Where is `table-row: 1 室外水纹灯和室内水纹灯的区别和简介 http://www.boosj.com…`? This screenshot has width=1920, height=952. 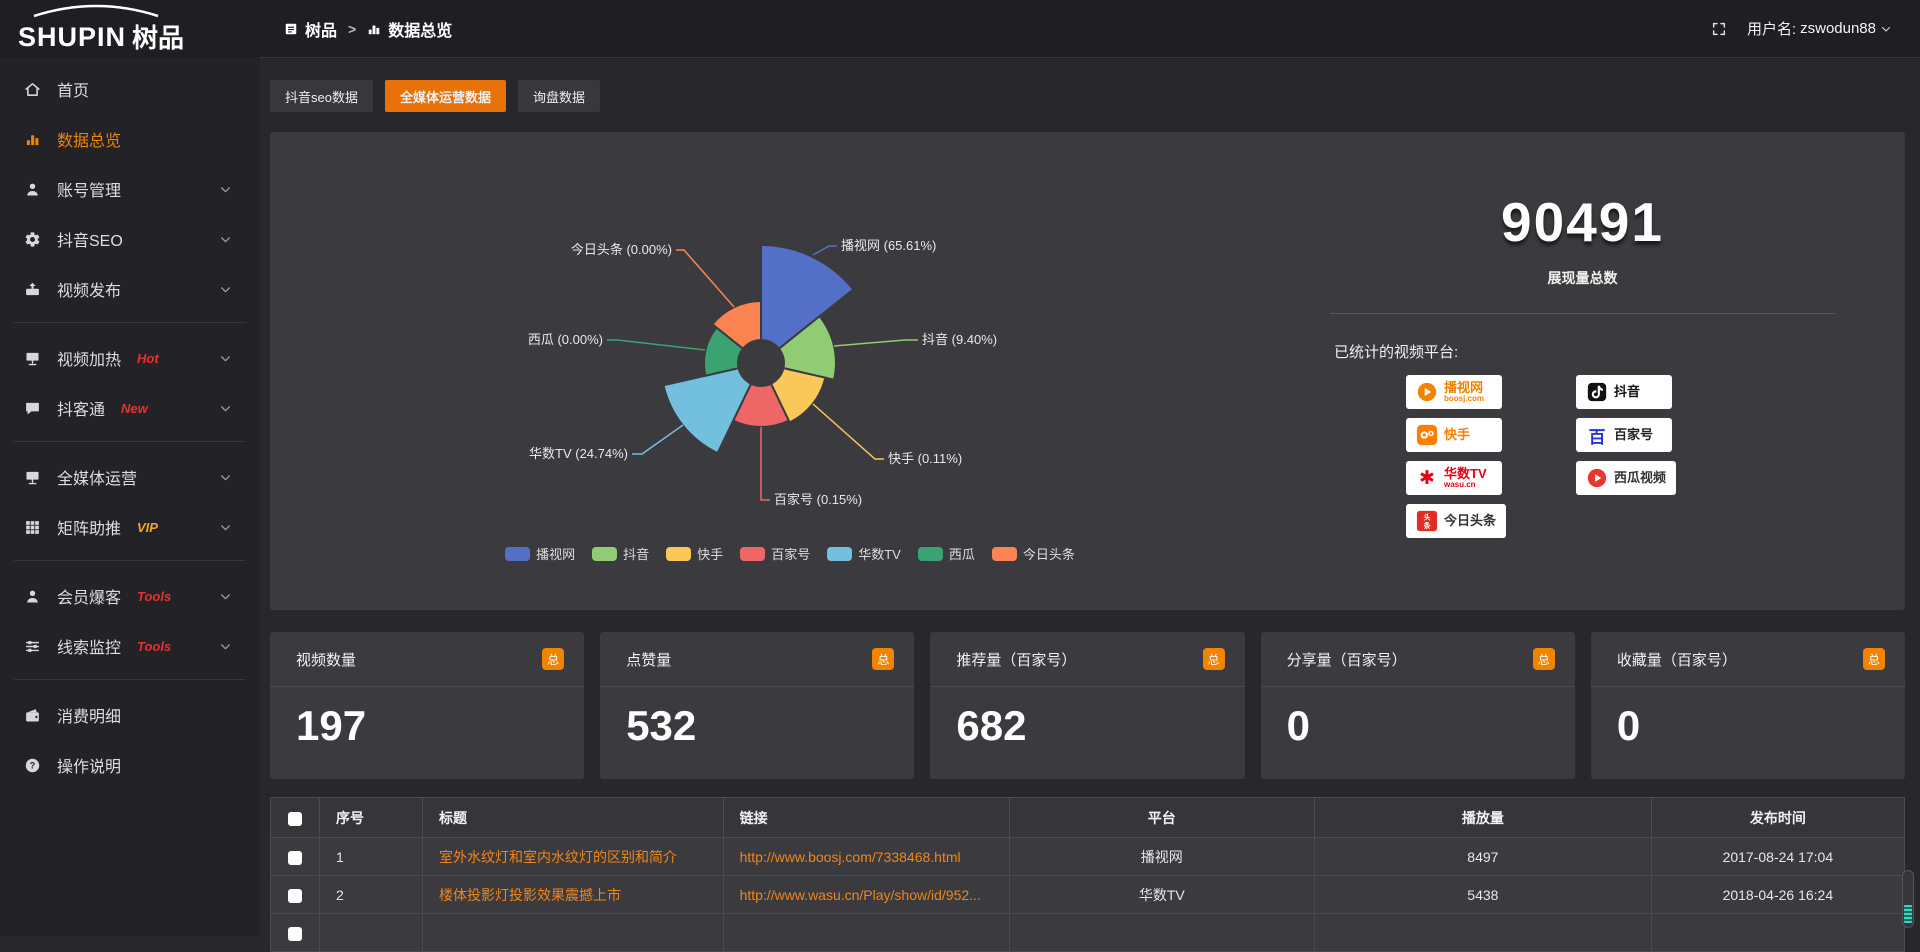
table-row: 1 室外水纹灯和室内水纹灯的区别和简介 http://www.boosj.com… is located at coordinates (1088, 857).